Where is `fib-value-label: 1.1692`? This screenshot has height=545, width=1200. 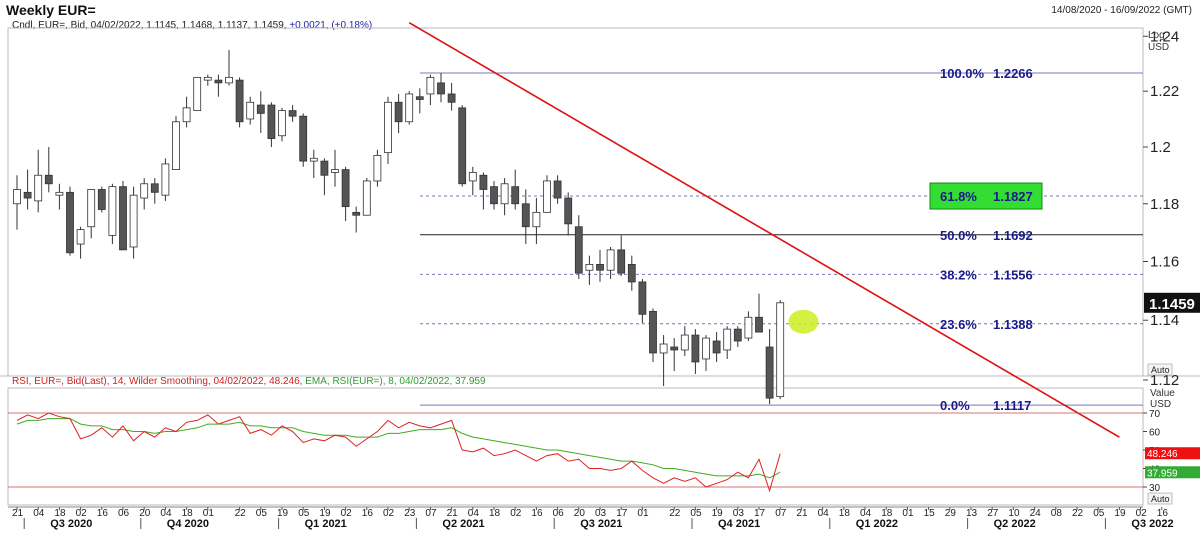
fib-value-label: 1.1692 is located at coordinates (1013, 235).